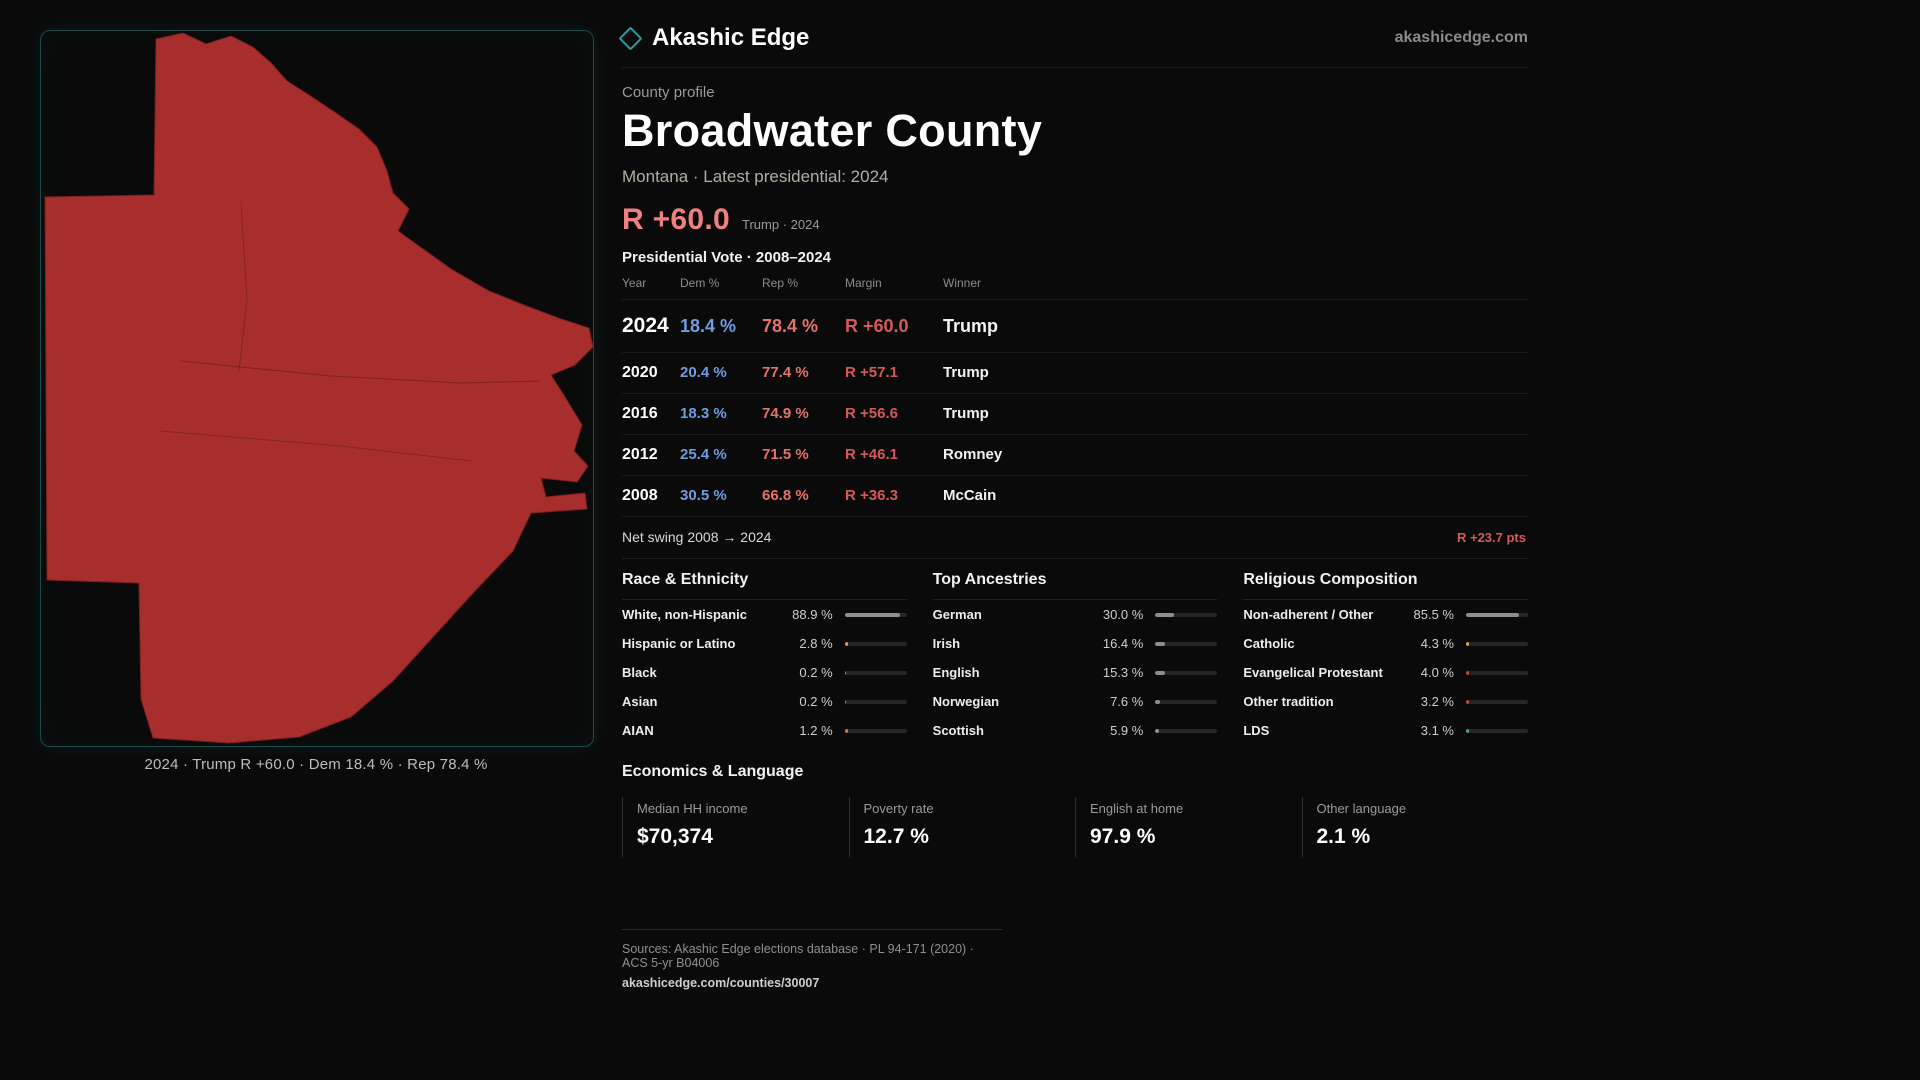 This screenshot has height=1080, width=1920. I want to click on demographic-label: Norwegian, so click(966, 701).